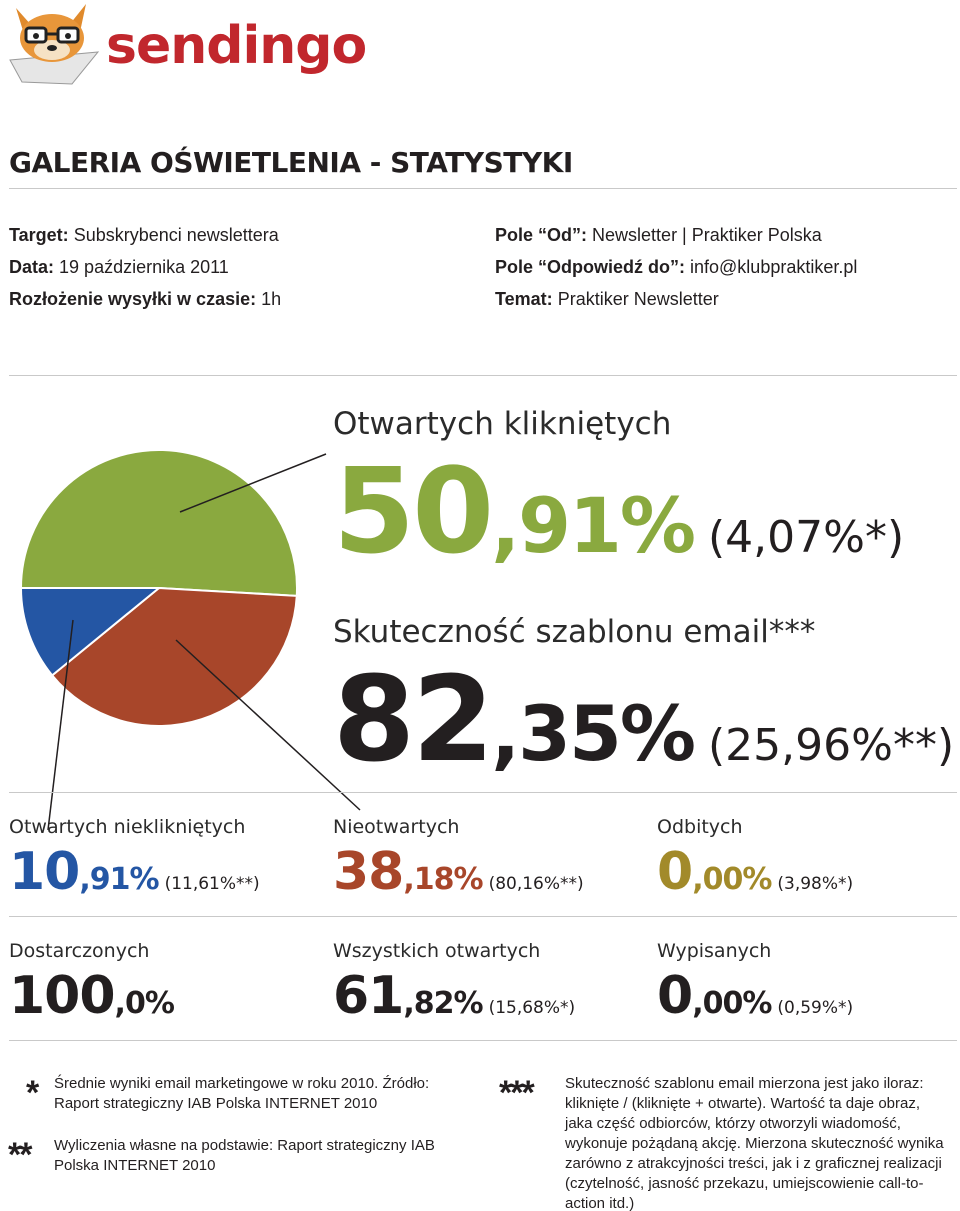  What do you see at coordinates (437, 951) in the screenshot?
I see `stat-label: Wszystkich otwartych` at bounding box center [437, 951].